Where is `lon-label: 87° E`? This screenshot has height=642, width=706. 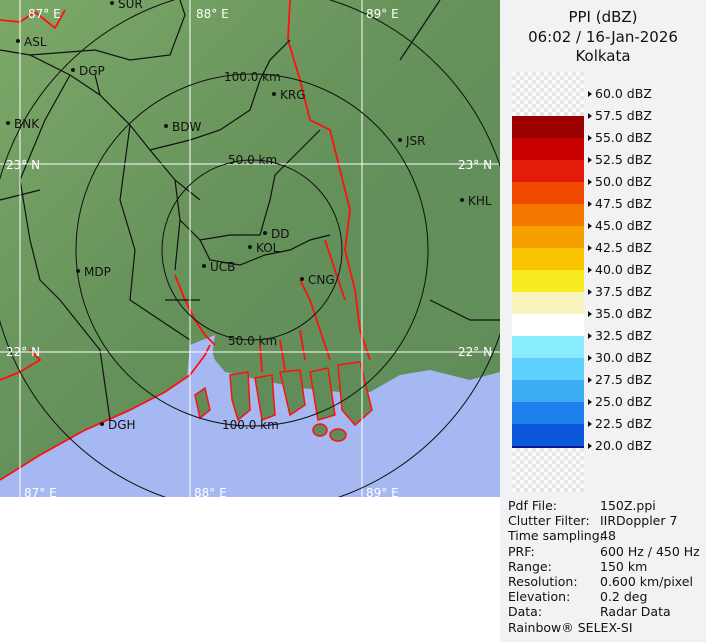
lon-label: 87° E is located at coordinates (40, 491).